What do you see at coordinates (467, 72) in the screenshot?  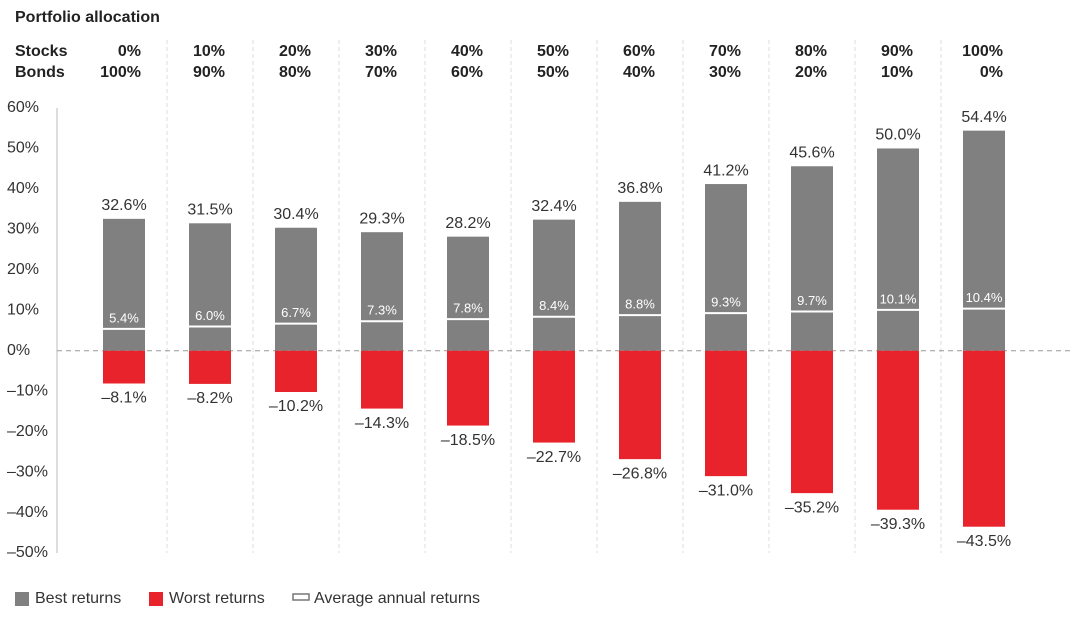 I see `bonds-label: 60%` at bounding box center [467, 72].